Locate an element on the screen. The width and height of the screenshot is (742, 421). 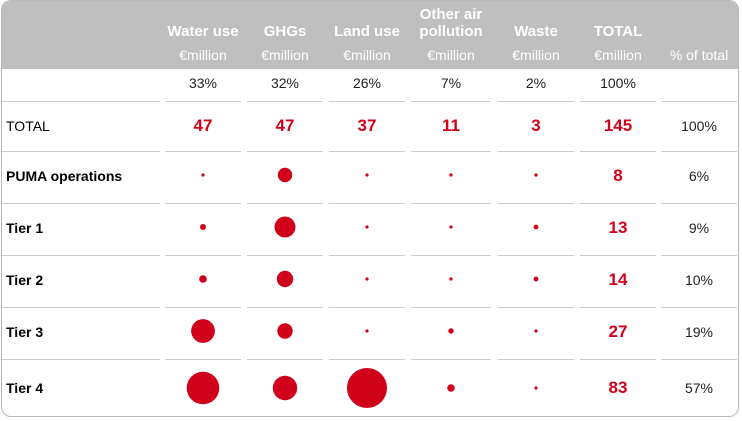
col-header-total: TOTAL is located at coordinates (618, 31).